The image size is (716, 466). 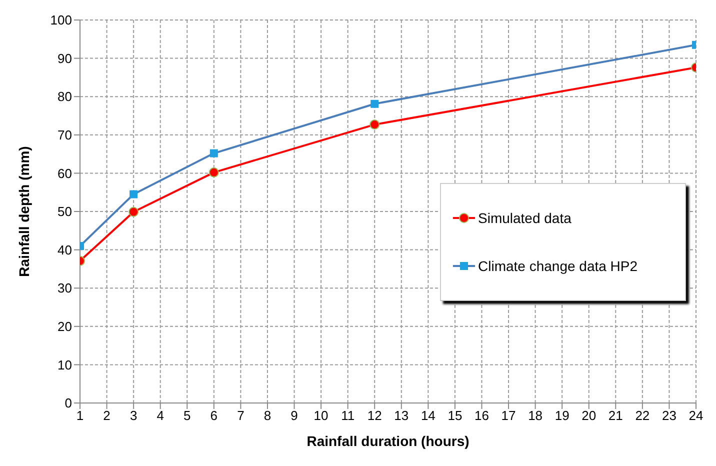 I want to click on legend-label: Simulated data, so click(x=525, y=218).